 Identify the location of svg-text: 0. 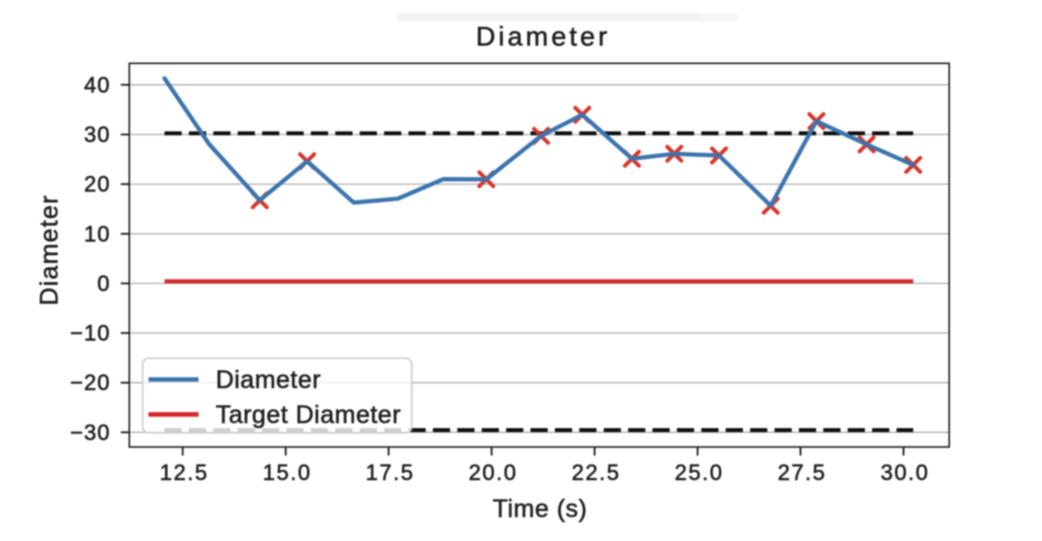
(103, 283).